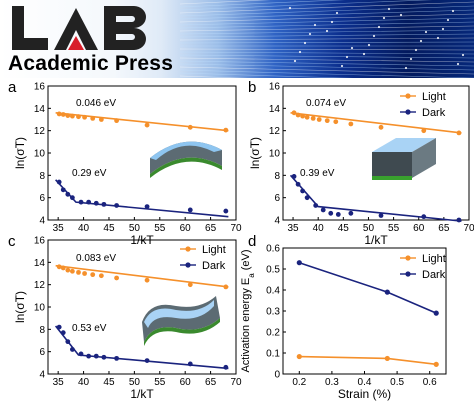  Describe the element at coordinates (12, 241) in the screenshot. I see `panel-letter: c` at that location.